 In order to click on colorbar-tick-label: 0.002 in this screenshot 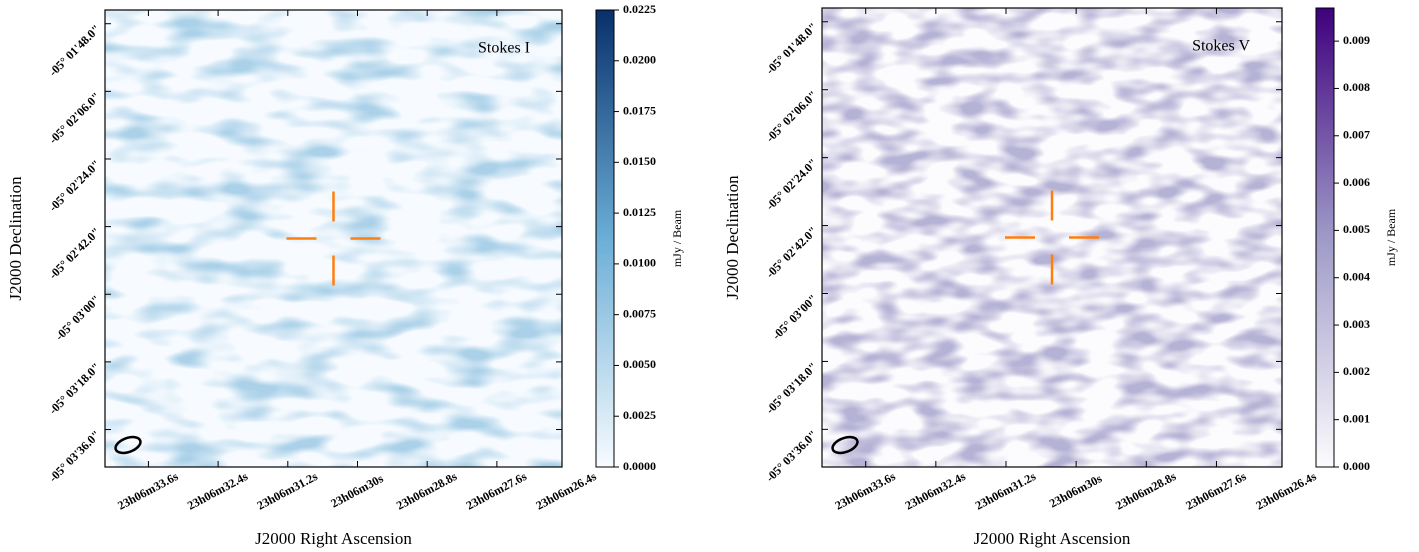, I will do `click(1356, 371)`.